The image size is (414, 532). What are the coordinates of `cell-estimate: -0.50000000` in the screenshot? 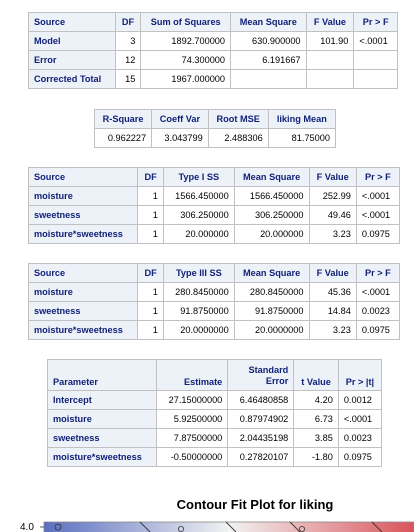 It's located at (192, 457).